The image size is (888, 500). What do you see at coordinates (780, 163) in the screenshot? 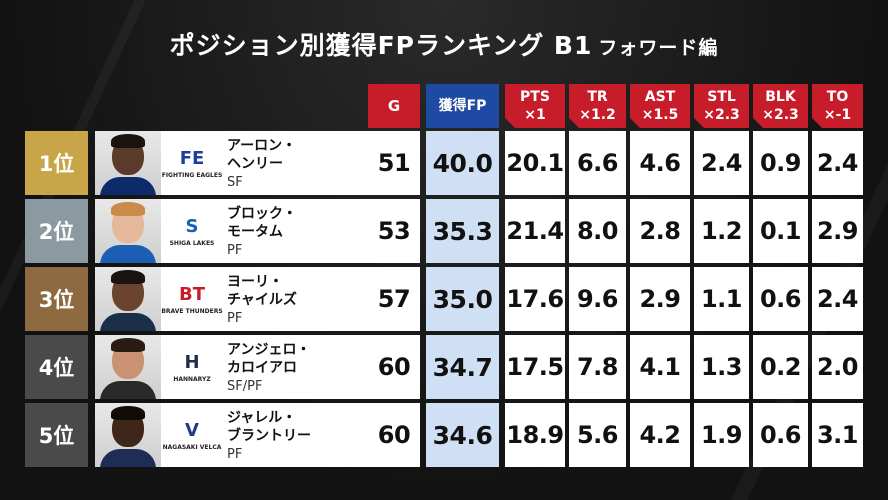
I see `stat-blk: 0.9` at bounding box center [780, 163].